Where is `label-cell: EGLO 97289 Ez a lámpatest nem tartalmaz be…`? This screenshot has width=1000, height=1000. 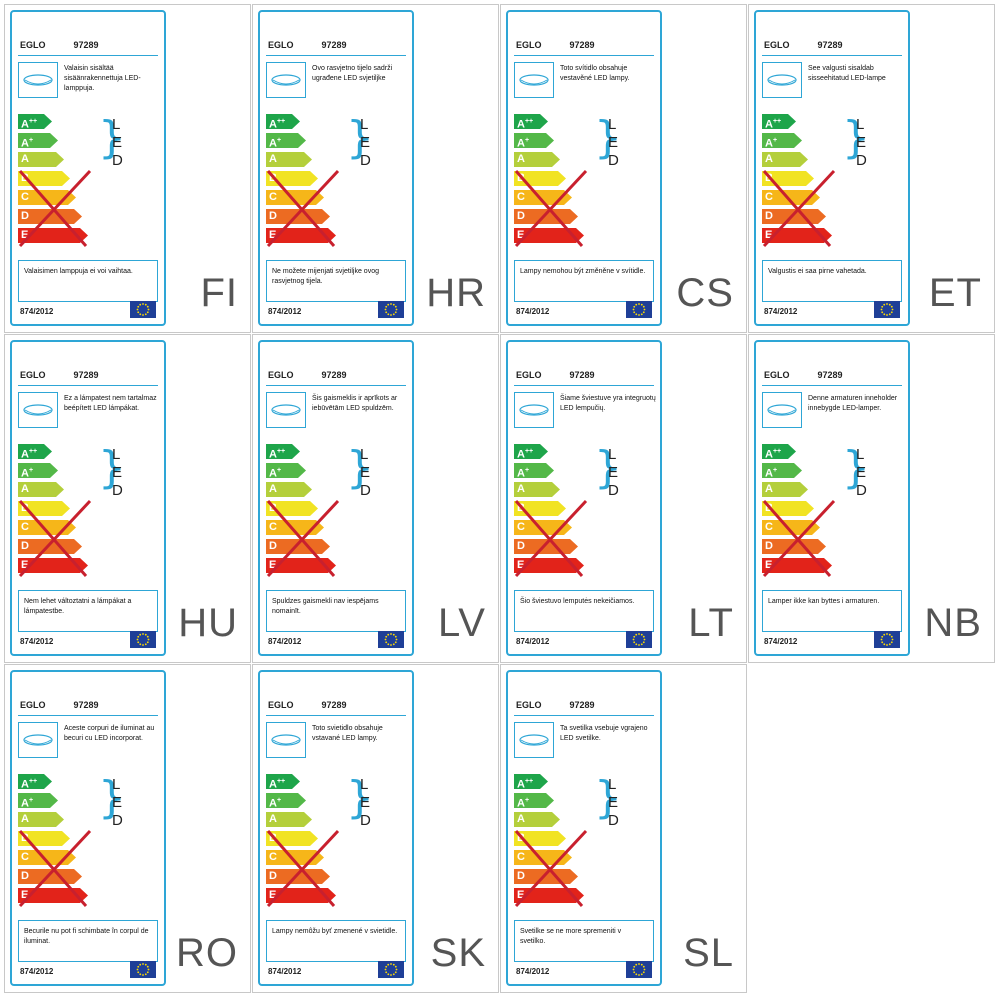
label-cell: EGLO 97289 Ez a lámpatest nem tartalmaz be… is located at coordinates (127, 498).